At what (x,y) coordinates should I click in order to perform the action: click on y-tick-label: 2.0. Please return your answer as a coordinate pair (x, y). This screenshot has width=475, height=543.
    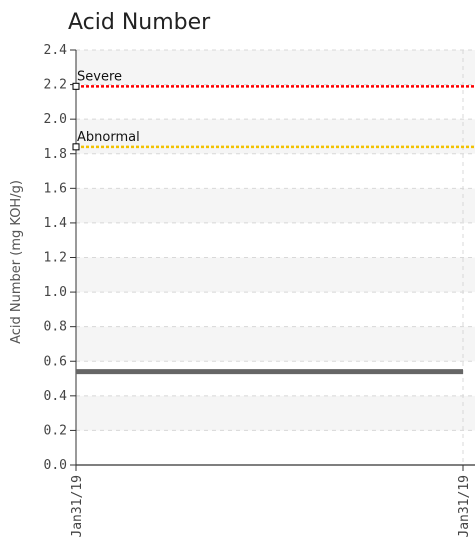
    Looking at the image, I should click on (55, 119).